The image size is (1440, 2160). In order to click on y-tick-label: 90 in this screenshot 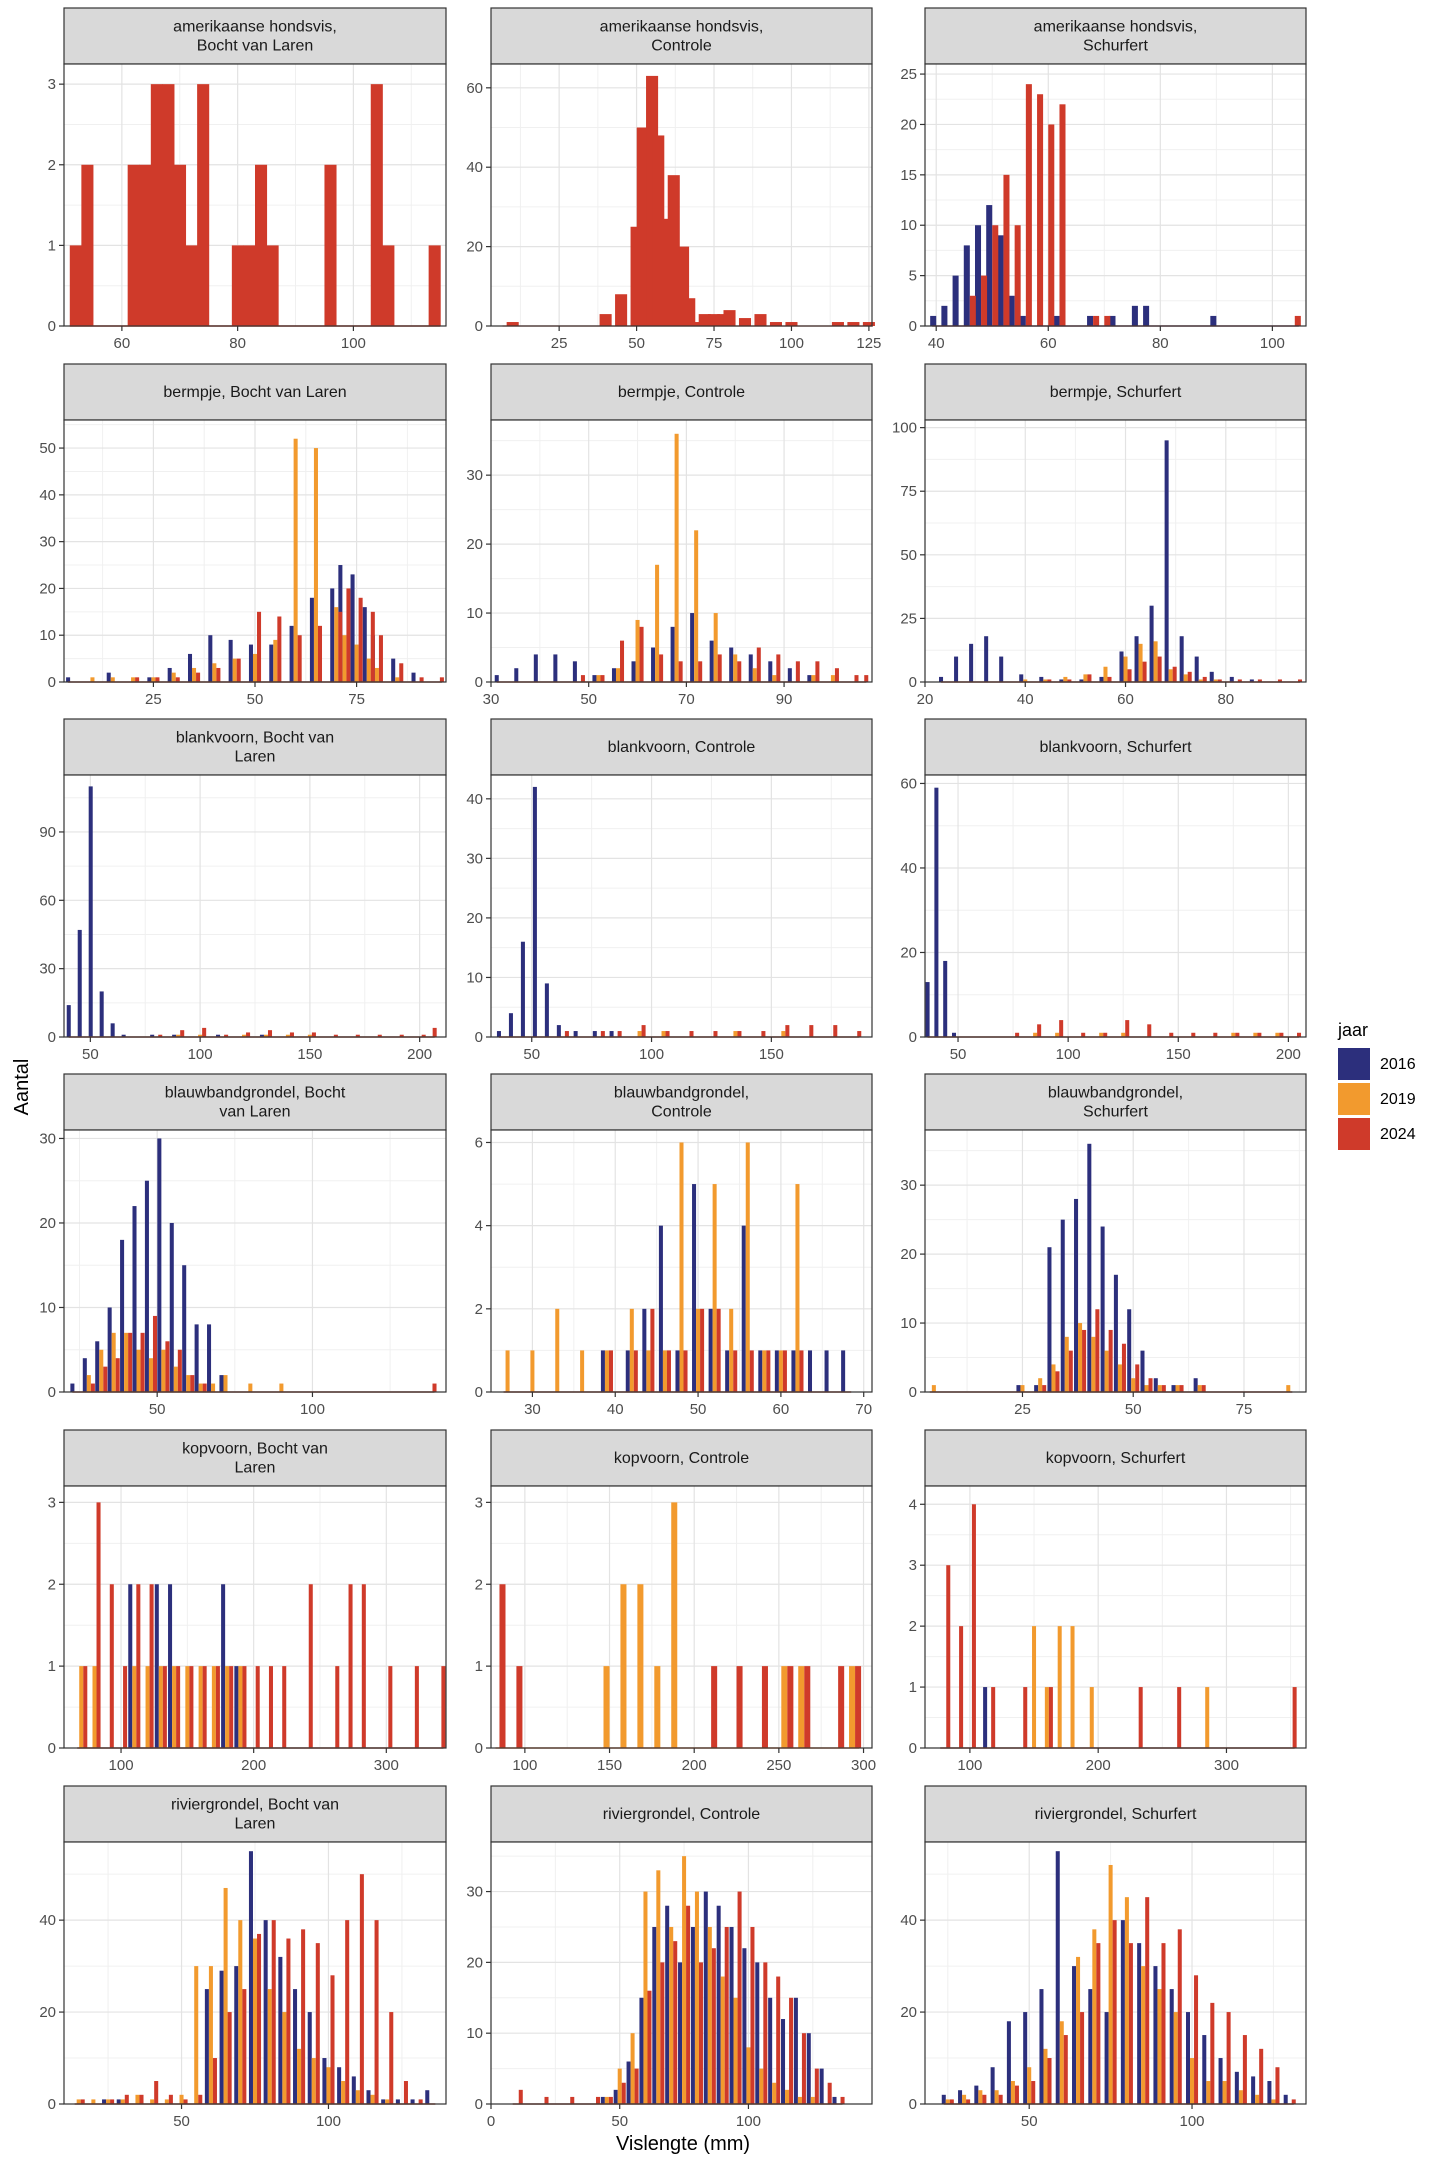, I will do `click(47, 832)`.